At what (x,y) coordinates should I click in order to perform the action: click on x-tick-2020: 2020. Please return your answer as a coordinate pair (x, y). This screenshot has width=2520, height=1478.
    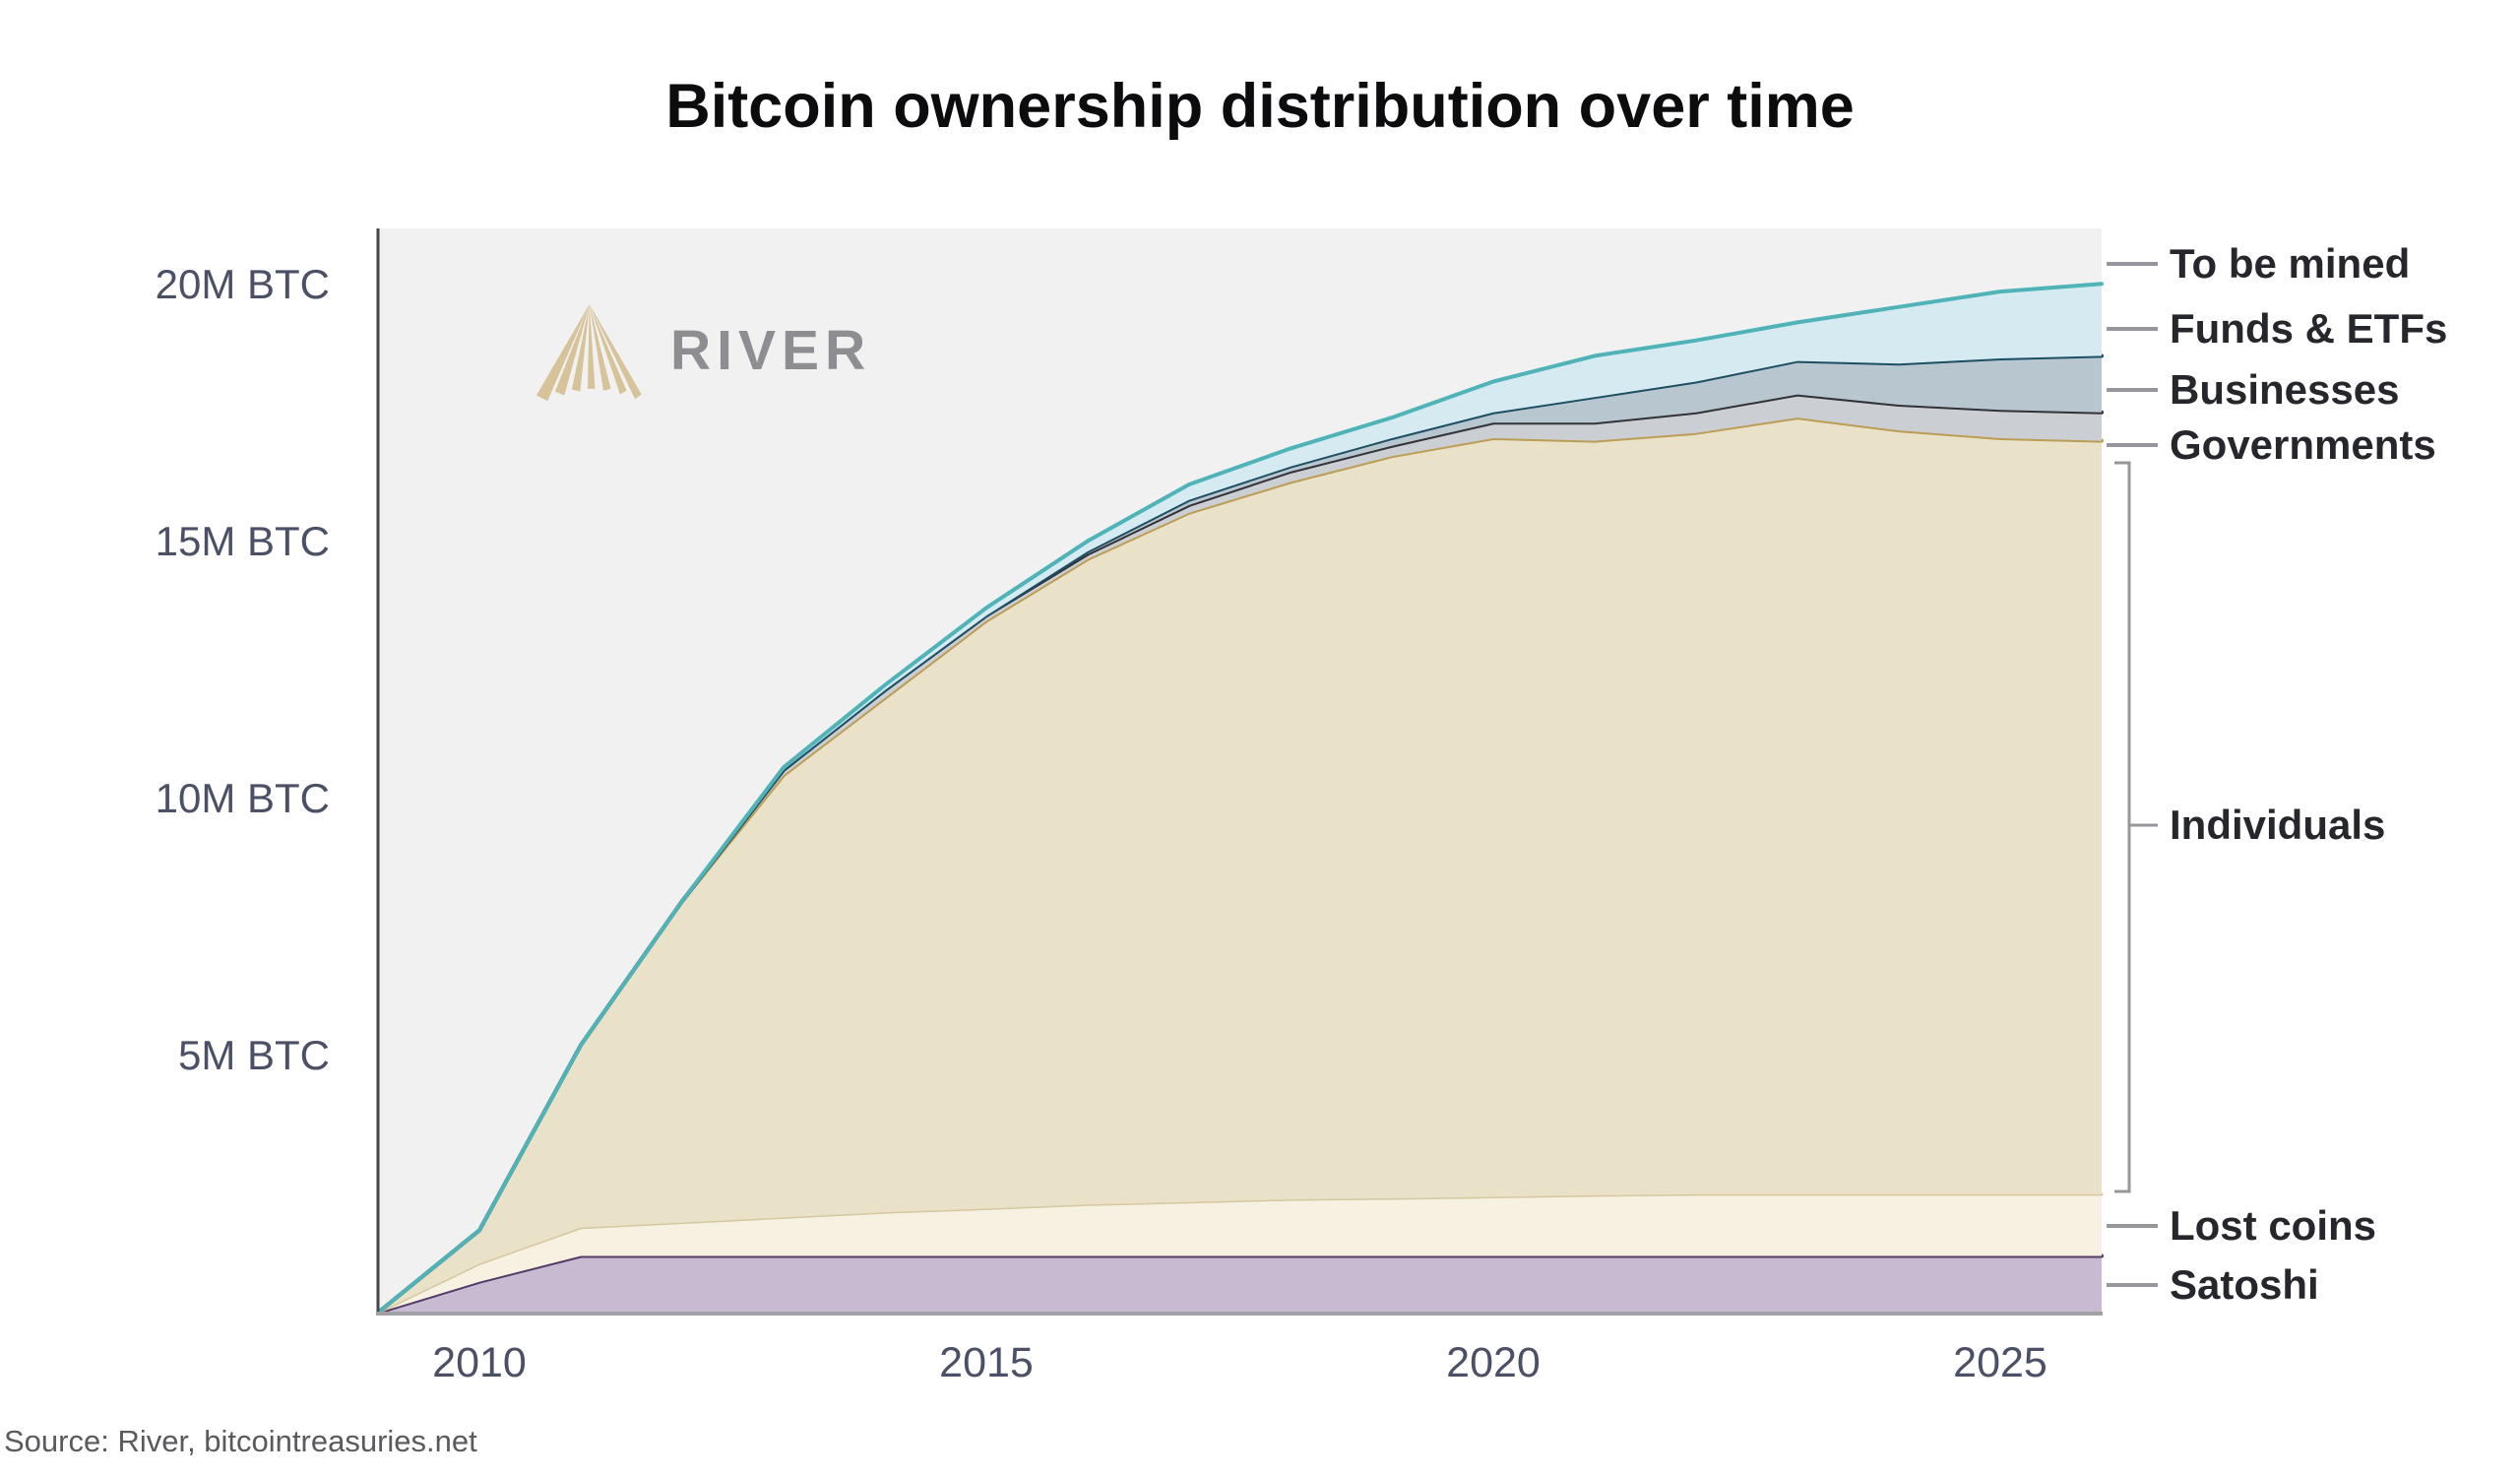
    Looking at the image, I should click on (1493, 1362).